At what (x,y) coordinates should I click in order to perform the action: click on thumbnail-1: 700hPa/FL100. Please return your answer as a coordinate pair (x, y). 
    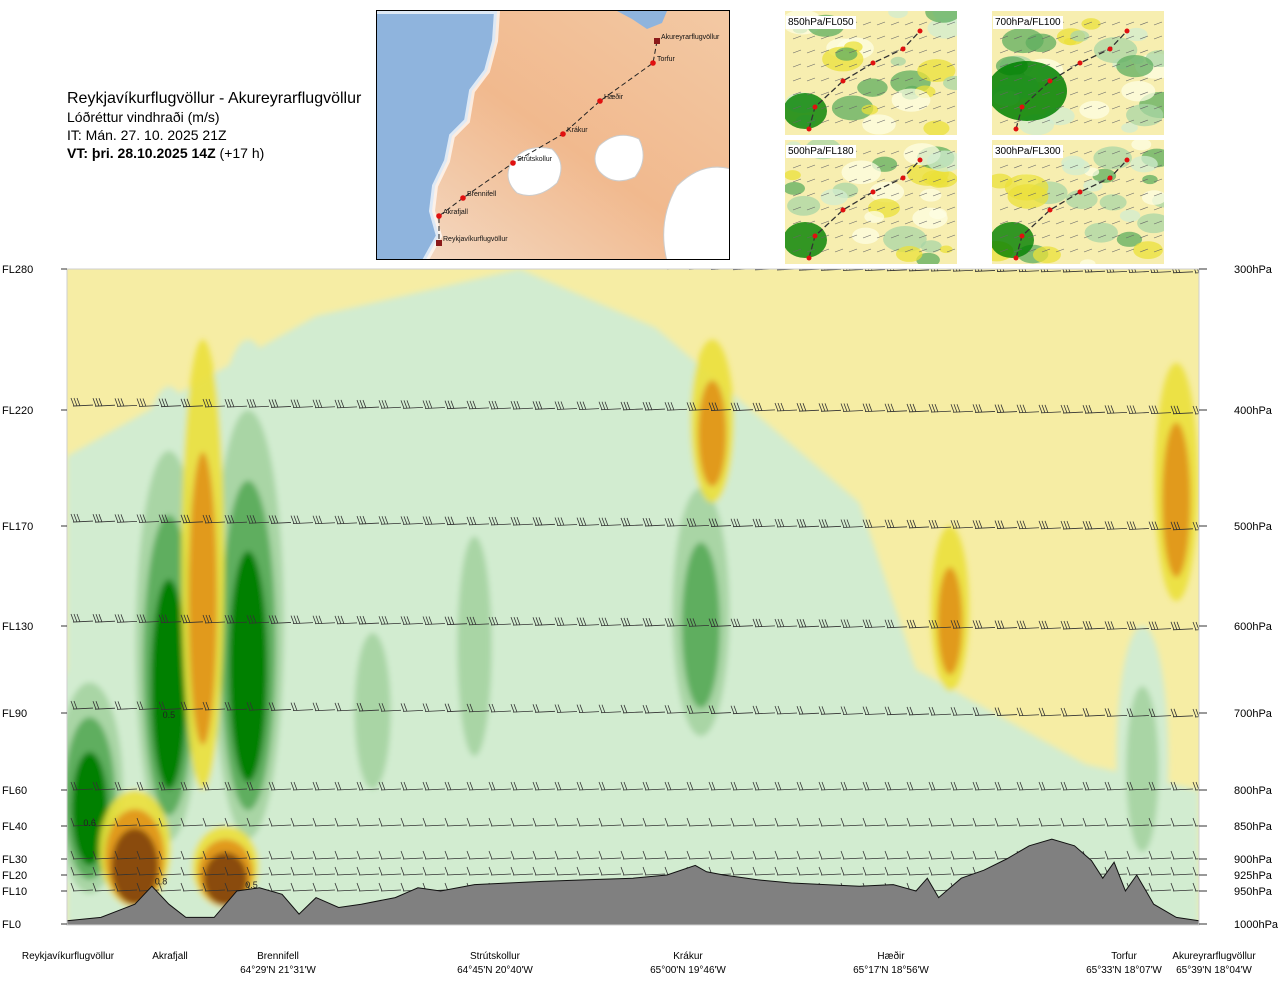
    Looking at the image, I should click on (1078, 73).